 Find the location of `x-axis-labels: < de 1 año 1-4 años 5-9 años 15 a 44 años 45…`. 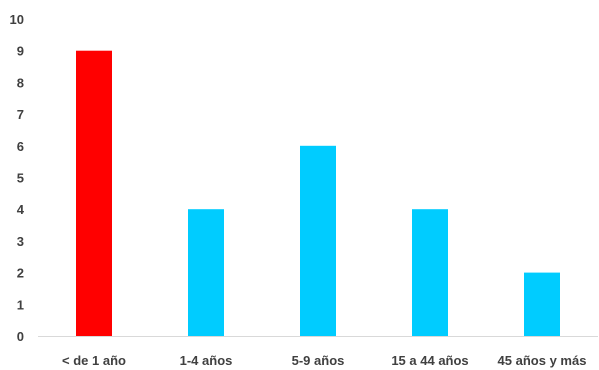

x-axis-labels: < de 1 año 1-4 años 5-9 años 15 a 44 años 45… is located at coordinates (324, 360).